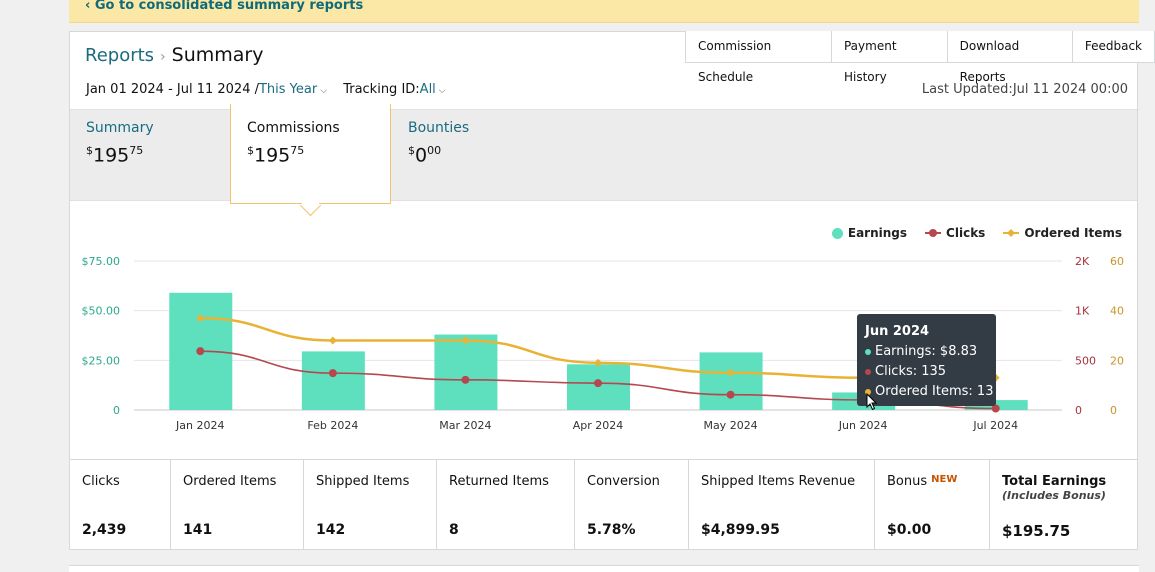 The image size is (1155, 572). I want to click on y-left-tick: 0, so click(116, 410).